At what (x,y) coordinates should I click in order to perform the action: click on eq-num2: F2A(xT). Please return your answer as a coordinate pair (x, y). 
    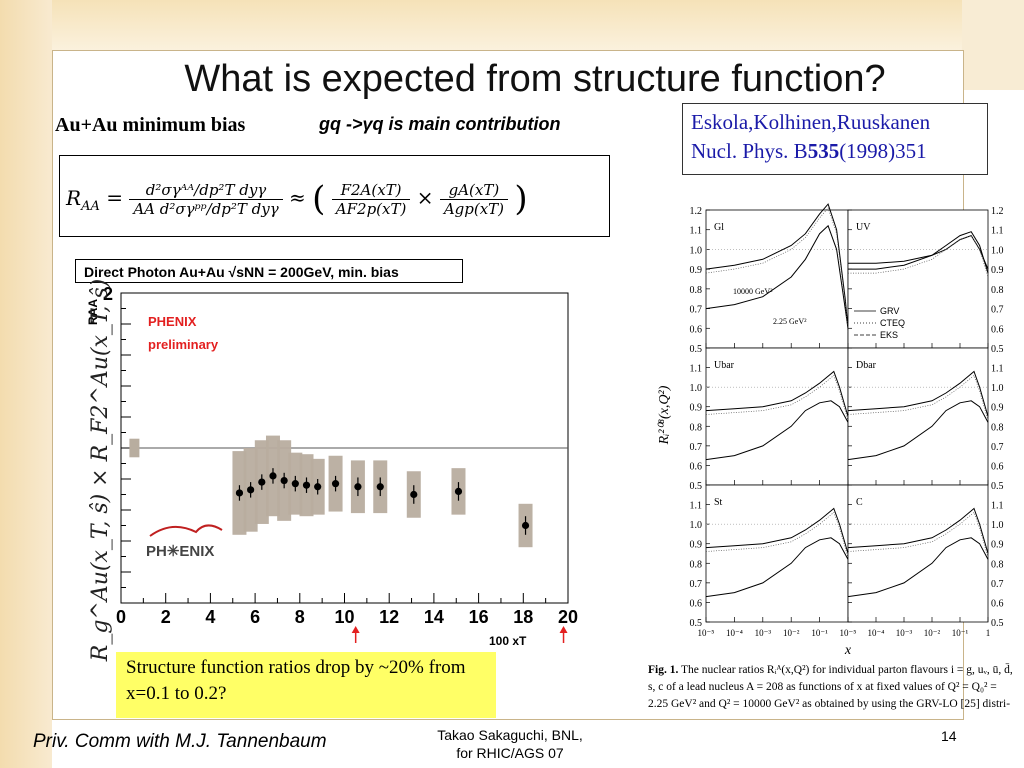
    Looking at the image, I should click on (371, 190).